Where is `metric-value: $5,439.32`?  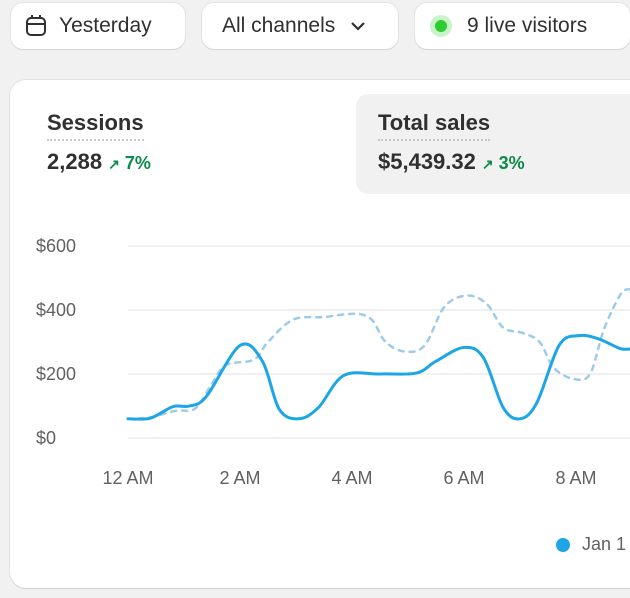
metric-value: $5,439.32 is located at coordinates (427, 161).